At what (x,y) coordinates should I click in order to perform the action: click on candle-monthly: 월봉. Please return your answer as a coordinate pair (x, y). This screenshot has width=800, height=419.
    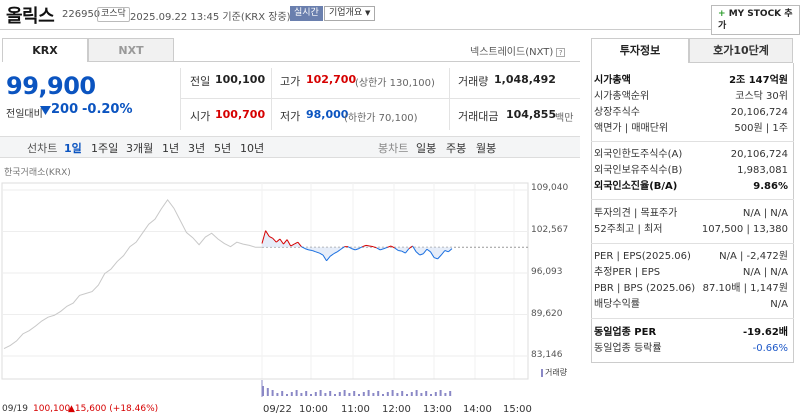
    Looking at the image, I should click on (486, 148).